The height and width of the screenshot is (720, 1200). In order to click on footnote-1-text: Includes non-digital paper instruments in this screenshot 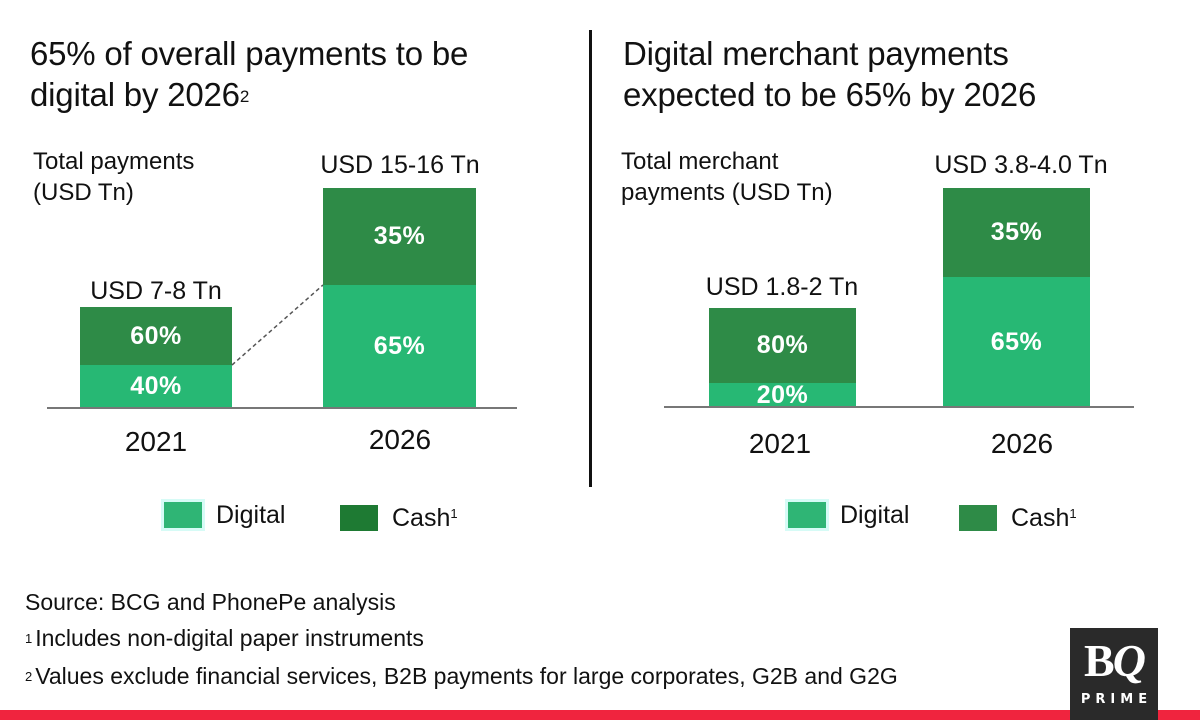, I will do `click(229, 638)`.